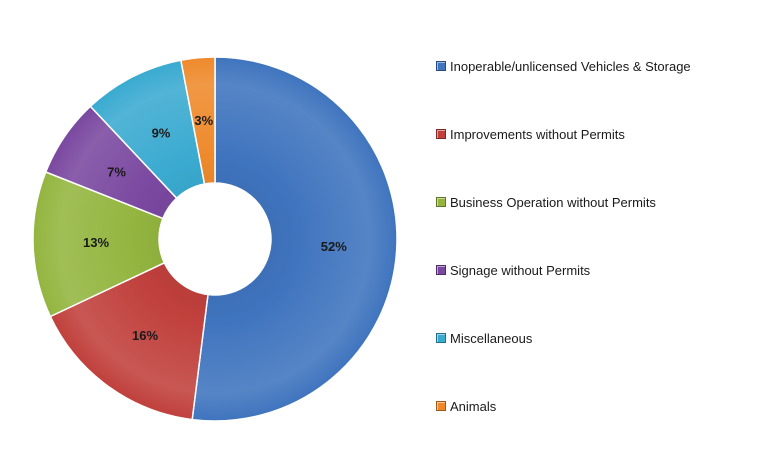 The image size is (765, 464). What do you see at coordinates (161, 132) in the screenshot?
I see `data-label-miscellaneous: 9%` at bounding box center [161, 132].